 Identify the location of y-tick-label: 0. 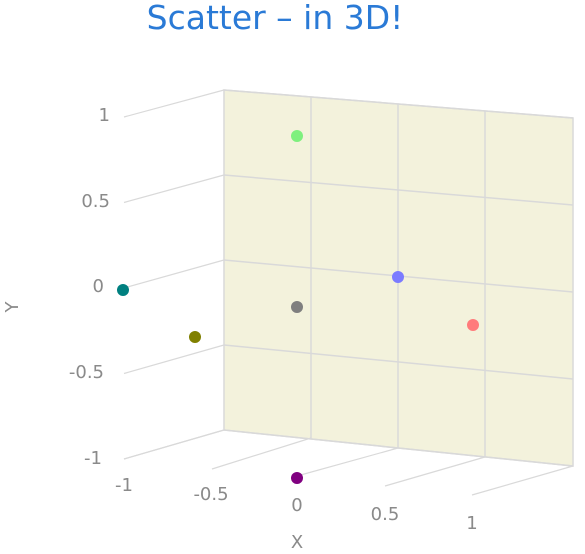
(98, 286).